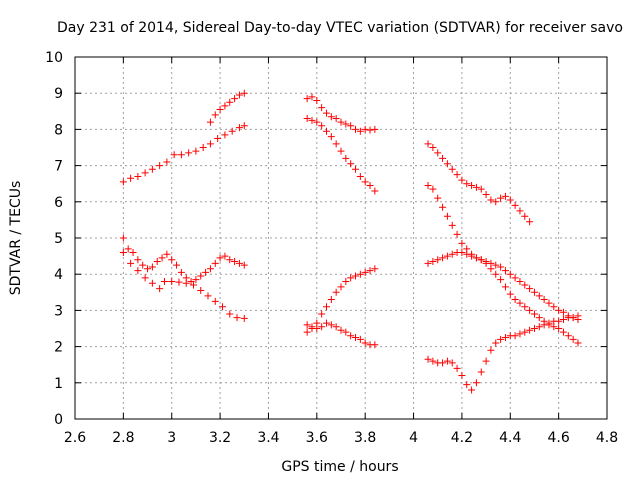 The width and height of the screenshot is (640, 480). I want to click on y-tick-label: 3, so click(58, 311).